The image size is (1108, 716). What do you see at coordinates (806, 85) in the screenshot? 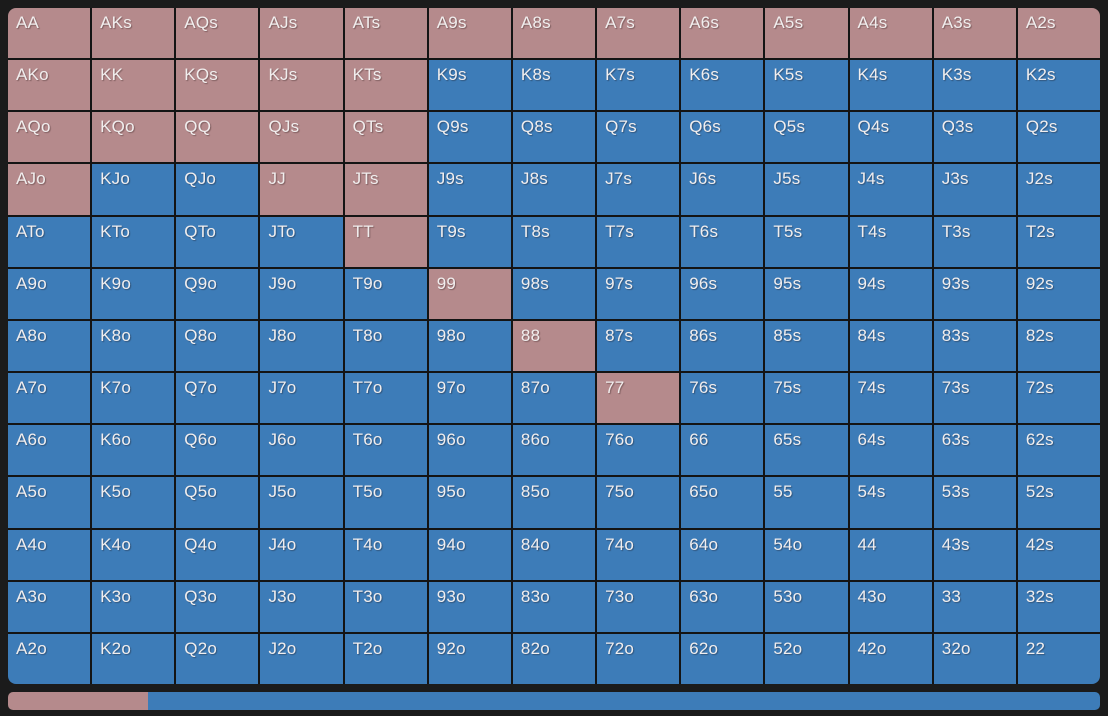
I see `hand-cell-k5s: K5s` at bounding box center [806, 85].